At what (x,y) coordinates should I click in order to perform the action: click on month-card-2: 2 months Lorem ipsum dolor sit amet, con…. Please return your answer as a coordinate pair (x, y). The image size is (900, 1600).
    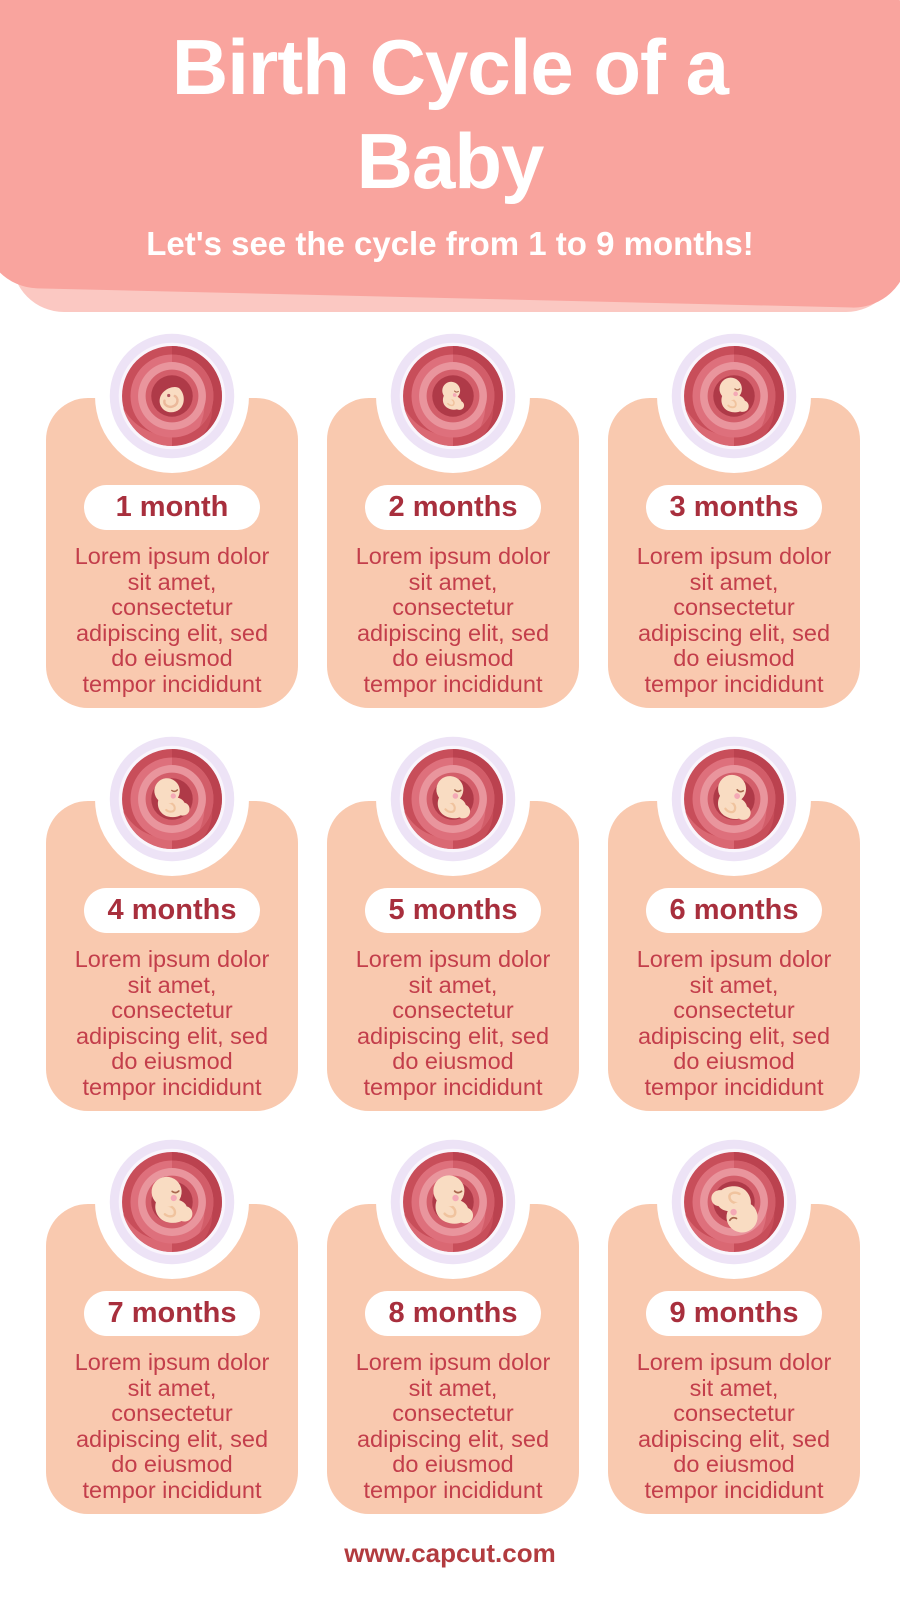
    Looking at the image, I should click on (453, 513).